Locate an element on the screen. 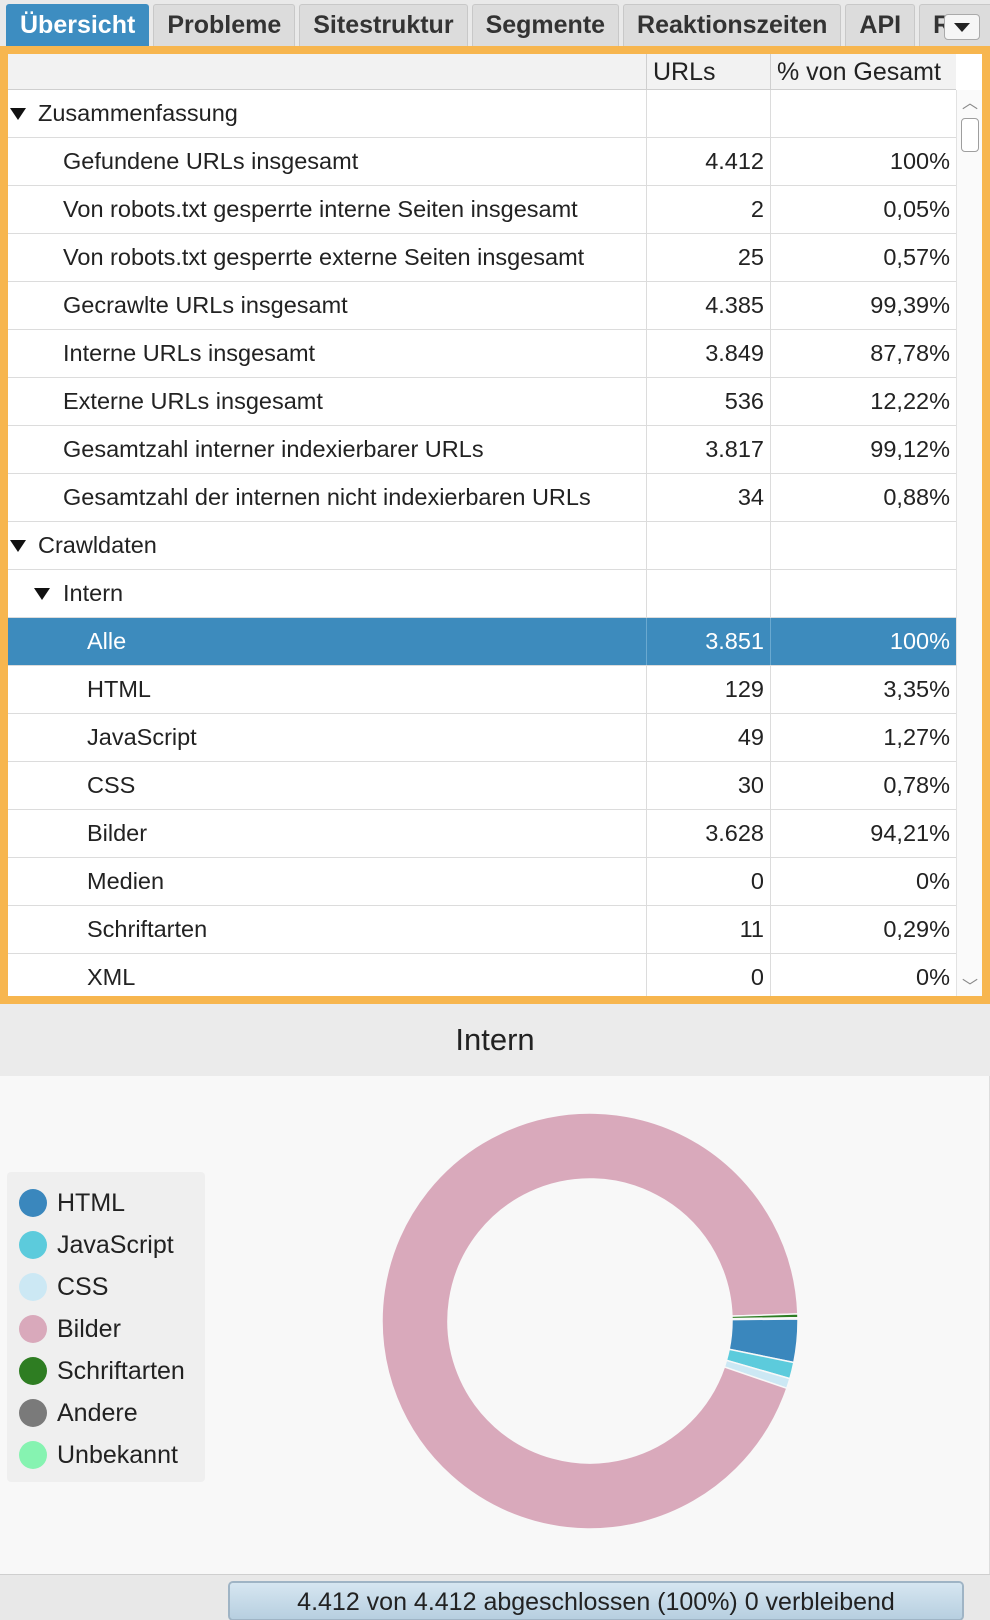  row-label-text: Gecrawlte URLs insgesamt is located at coordinates (205, 305).